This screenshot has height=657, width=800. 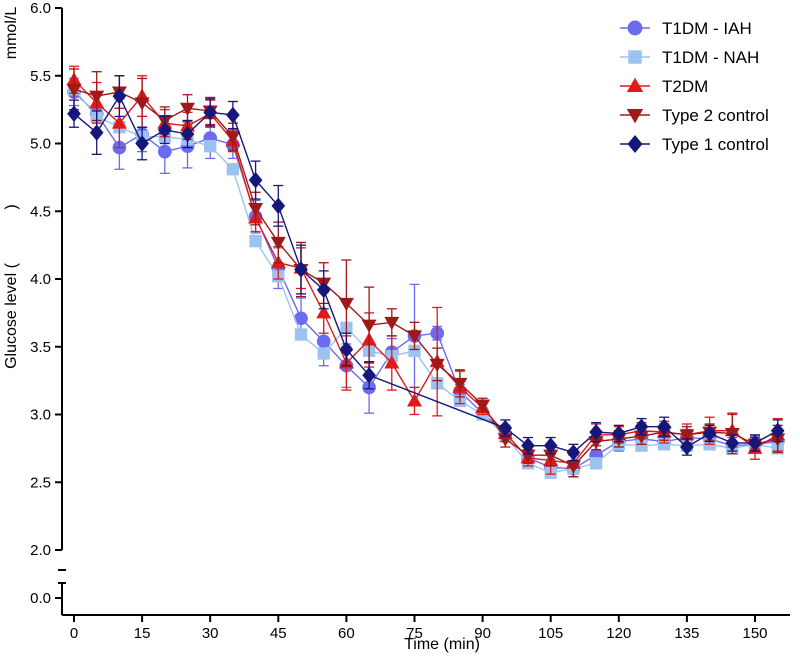 I want to click on y-tick-label: 4.0, so click(x=40, y=279).